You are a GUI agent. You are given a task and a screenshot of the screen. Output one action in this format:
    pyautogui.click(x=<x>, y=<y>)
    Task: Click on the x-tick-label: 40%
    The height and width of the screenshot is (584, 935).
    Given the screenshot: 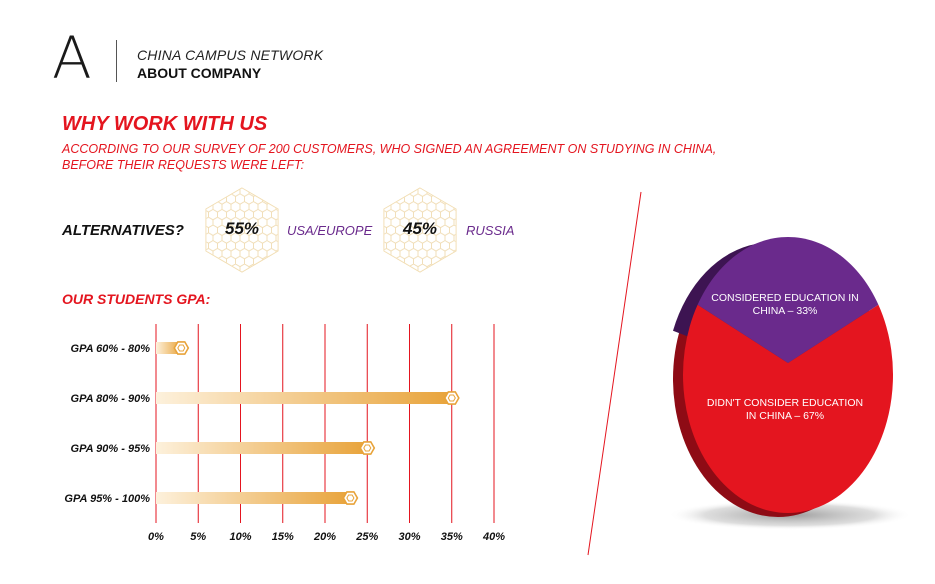 What is the action you would take?
    pyautogui.click(x=493, y=537)
    